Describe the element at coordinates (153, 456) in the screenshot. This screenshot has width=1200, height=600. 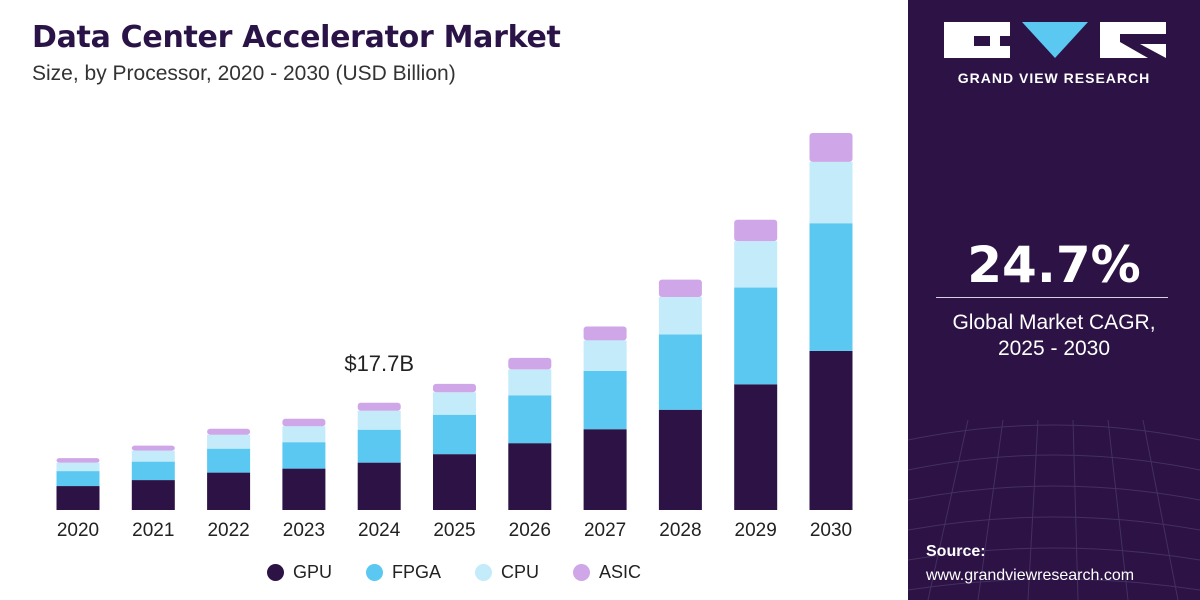
I see `bar-cpu-2021` at that location.